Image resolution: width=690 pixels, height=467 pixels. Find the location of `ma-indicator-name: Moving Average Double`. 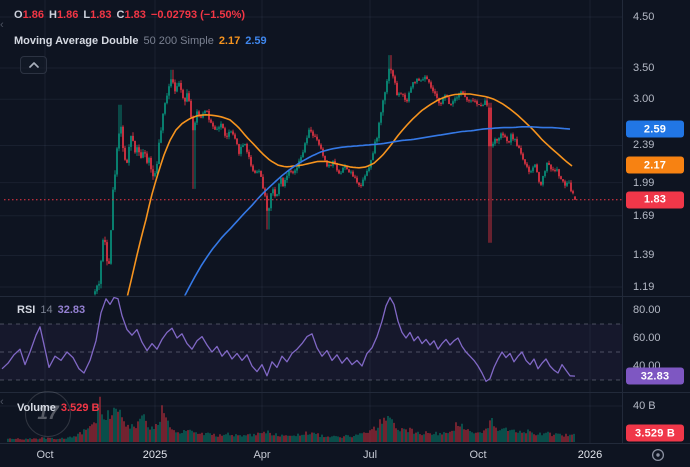

ma-indicator-name: Moving Average Double is located at coordinates (76, 41).